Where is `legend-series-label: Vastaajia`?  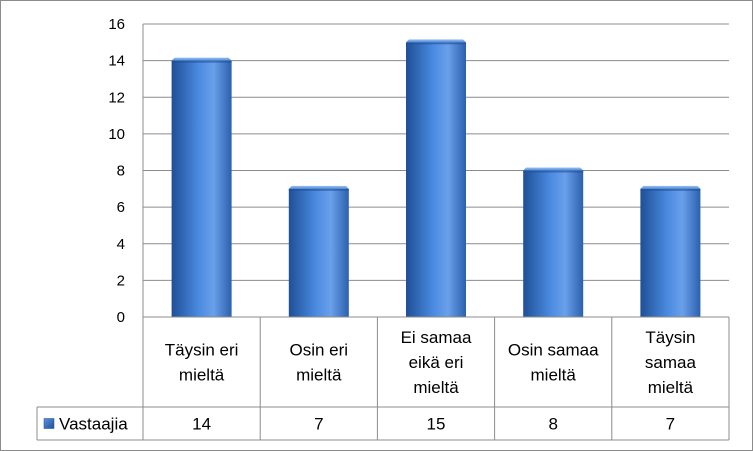 legend-series-label: Vastaajia is located at coordinates (93, 424).